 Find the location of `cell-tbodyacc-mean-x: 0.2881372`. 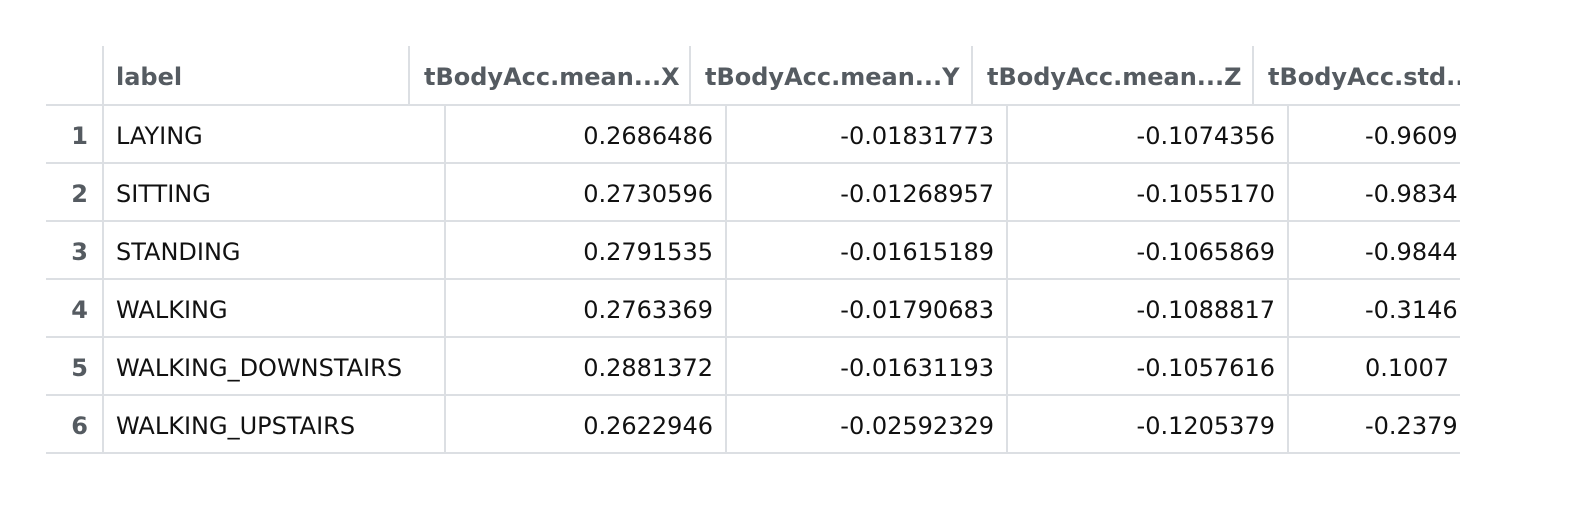

cell-tbodyacc-mean-x: 0.2881372 is located at coordinates (648, 368).